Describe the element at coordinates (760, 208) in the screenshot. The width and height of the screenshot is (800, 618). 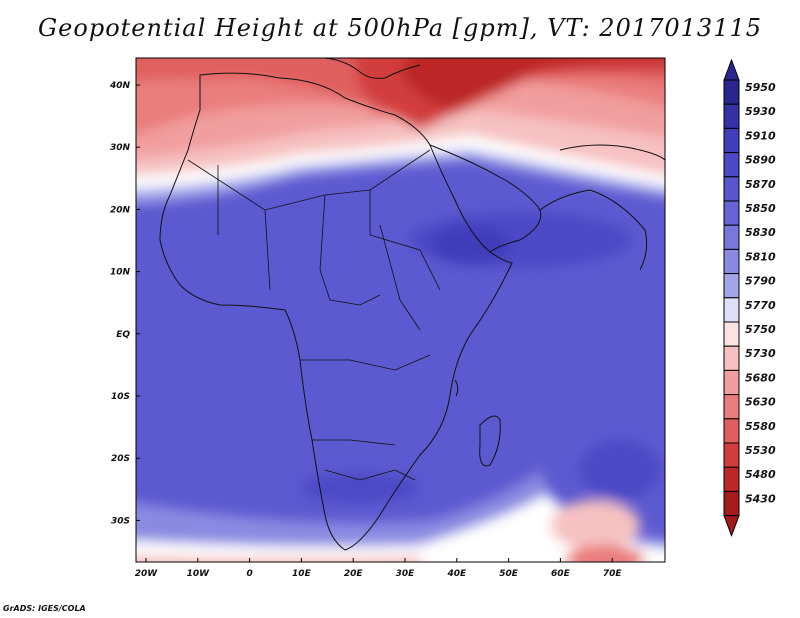
I see `colorbar-level-label: 5850` at that location.